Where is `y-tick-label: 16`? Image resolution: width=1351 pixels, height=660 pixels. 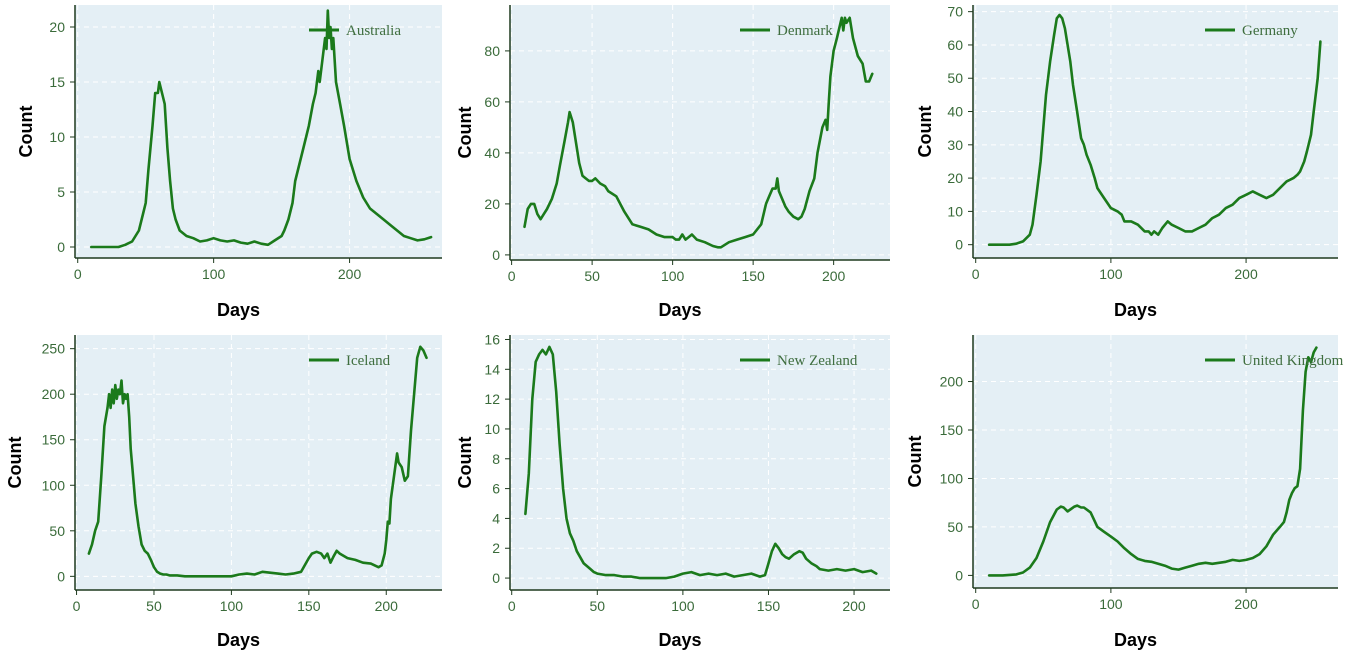 y-tick-label: 16 is located at coordinates (492, 339).